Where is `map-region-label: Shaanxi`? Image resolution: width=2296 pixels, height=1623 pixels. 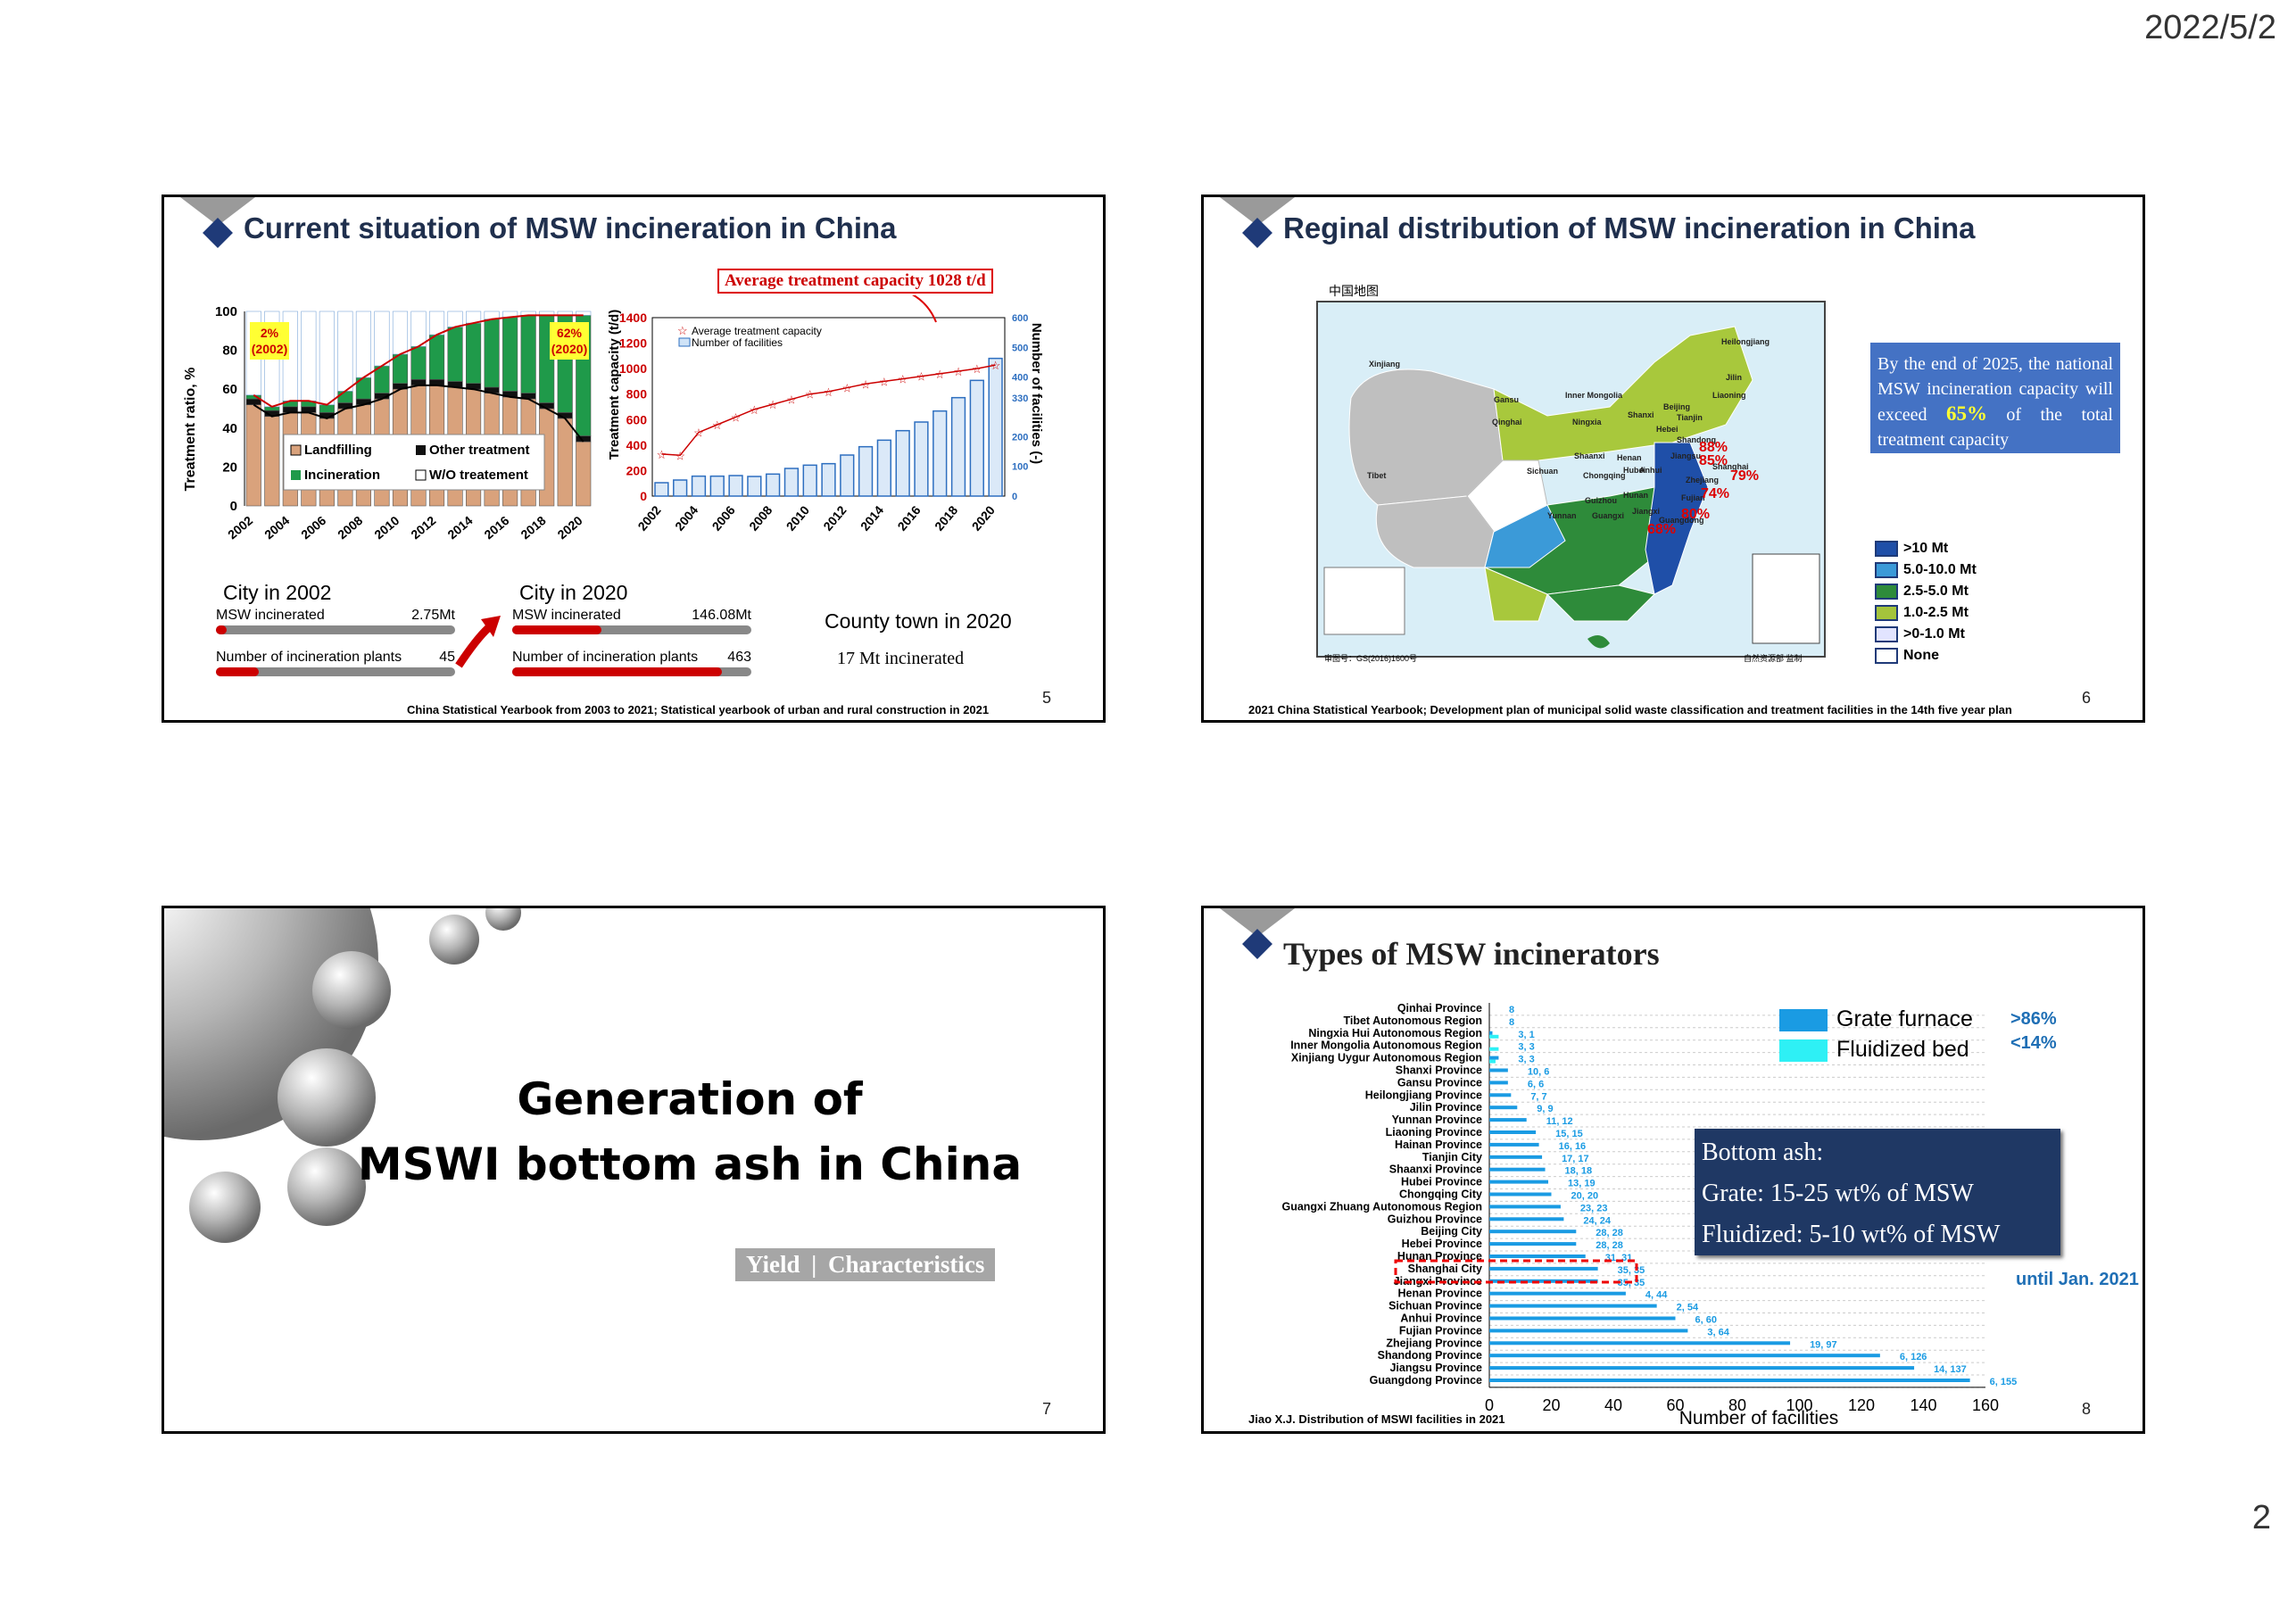
map-region-label: Shaanxi is located at coordinates (1589, 455).